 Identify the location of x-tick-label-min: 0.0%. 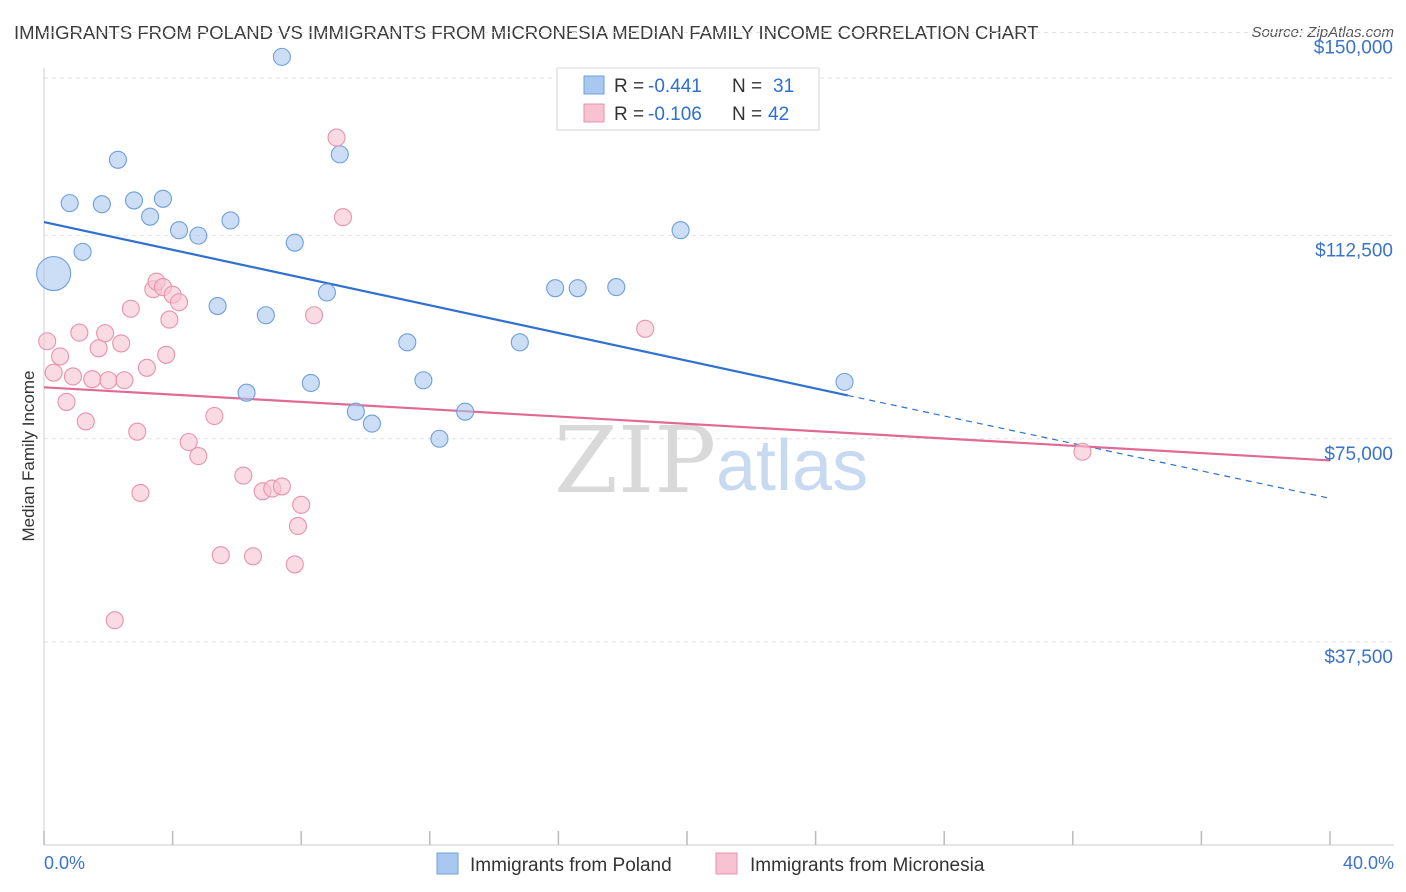
(64, 863).